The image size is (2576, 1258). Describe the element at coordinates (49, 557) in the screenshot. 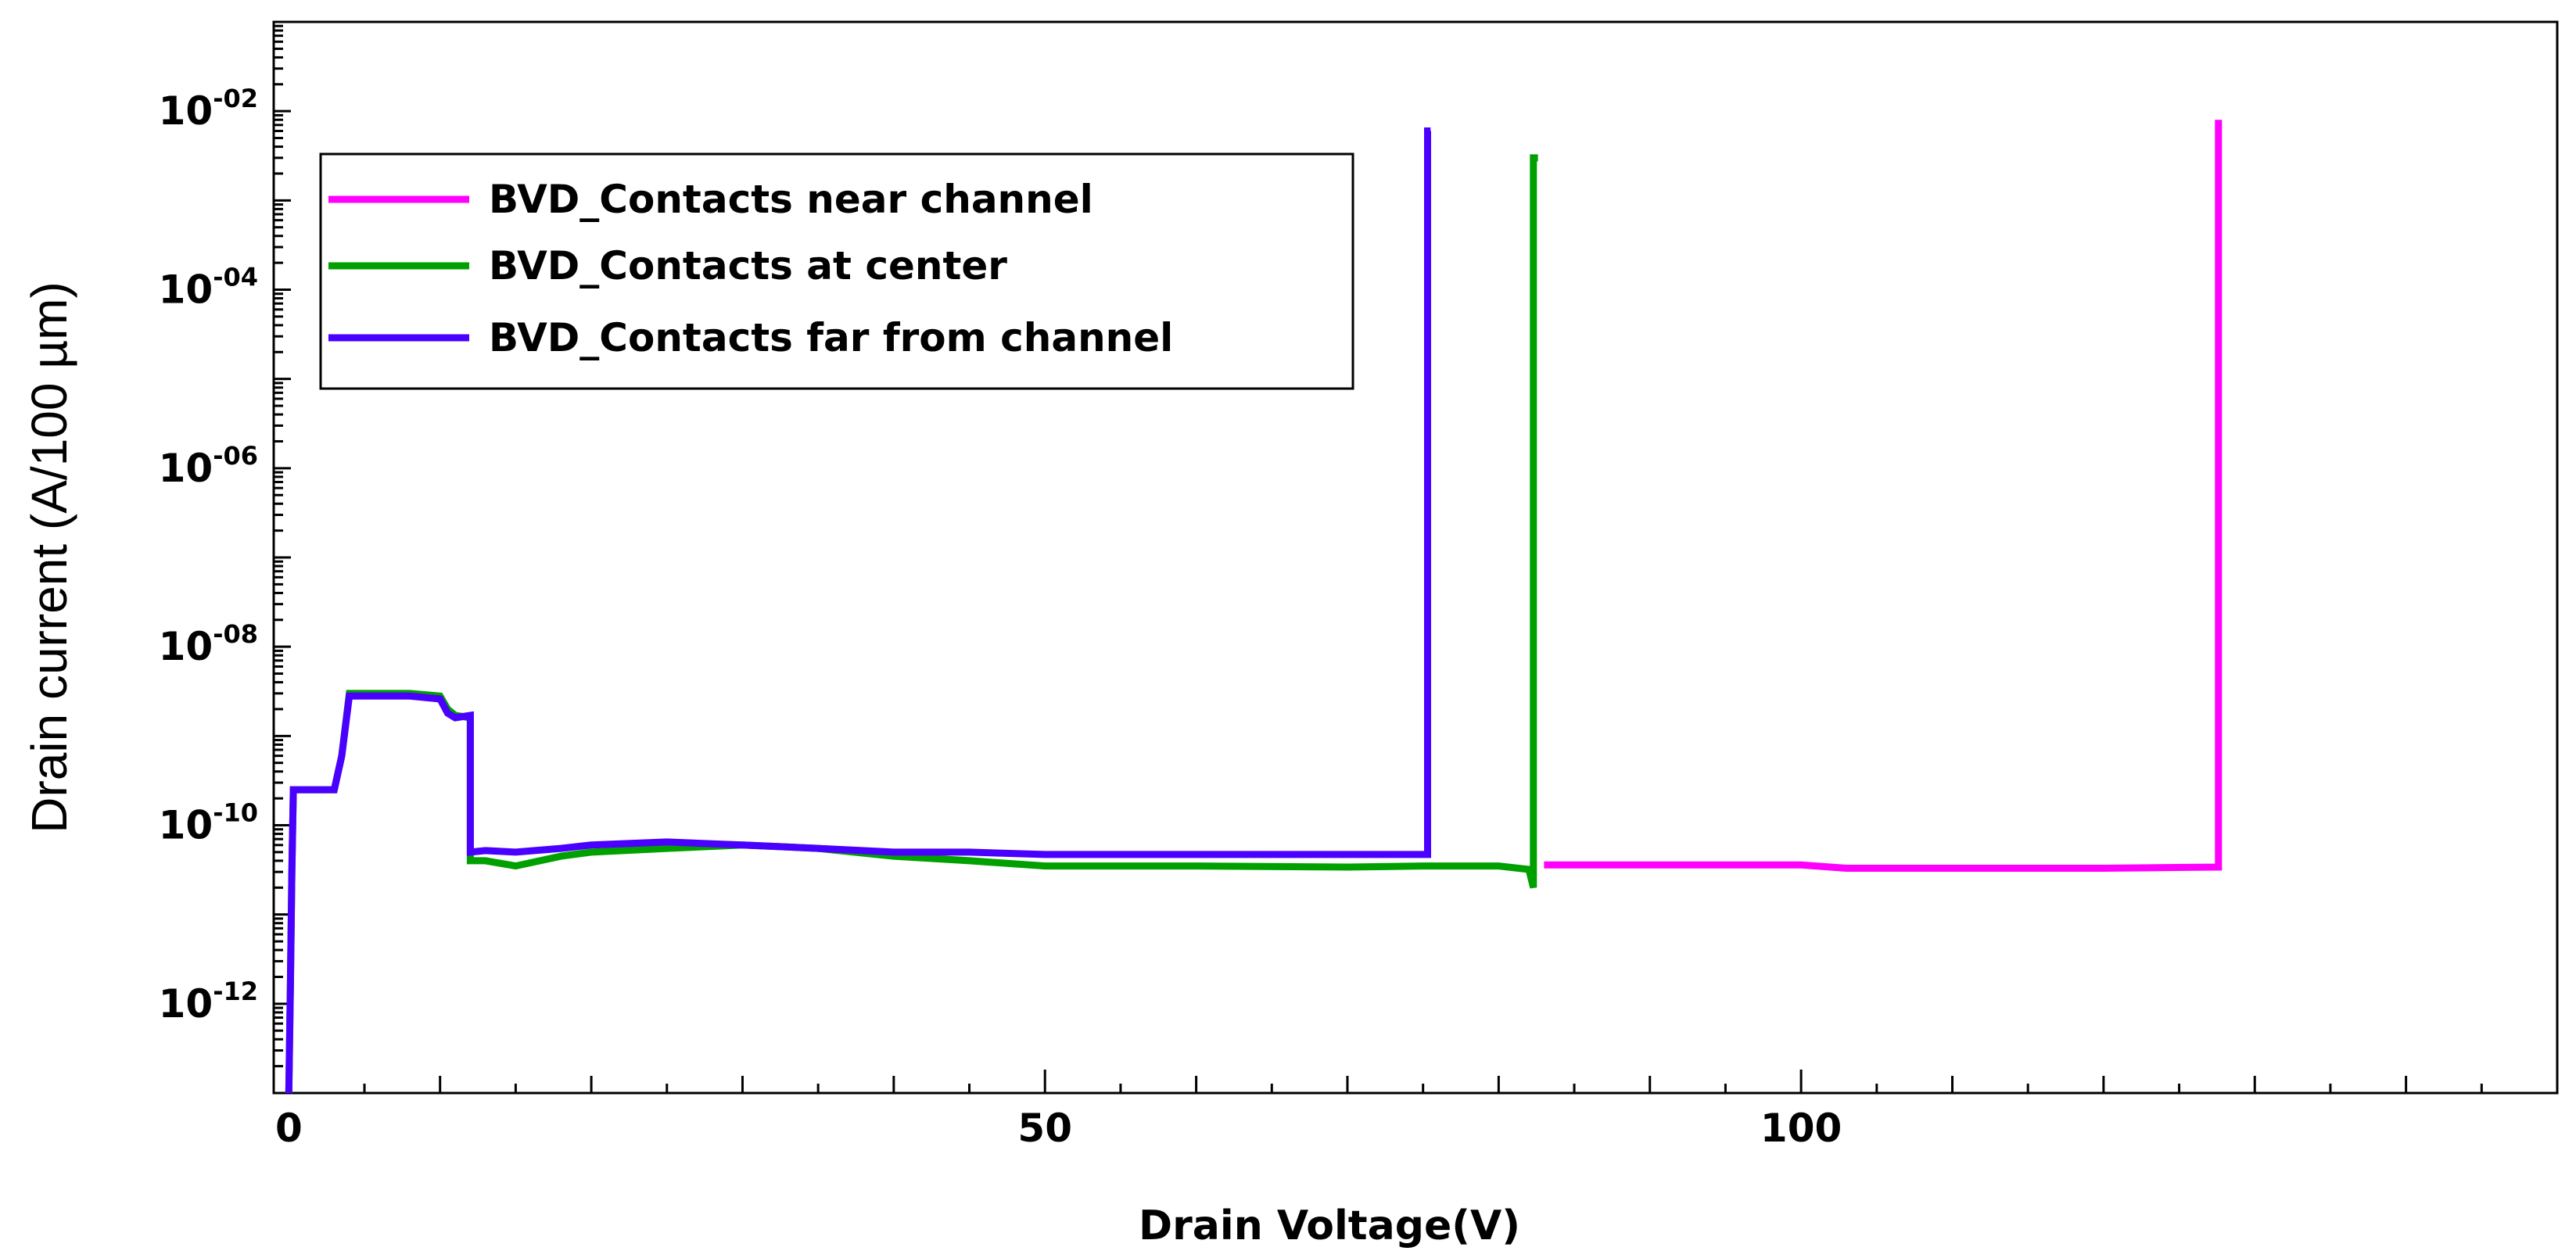

I see `y-axis-title: Drain current (A/100 µm)` at that location.